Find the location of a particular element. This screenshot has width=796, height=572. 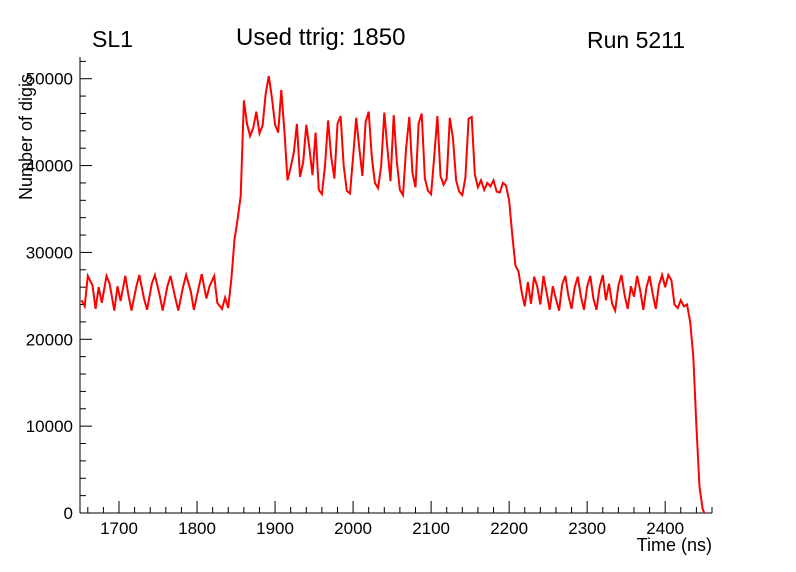

x-axis-title: Time (ns) is located at coordinates (674, 545).